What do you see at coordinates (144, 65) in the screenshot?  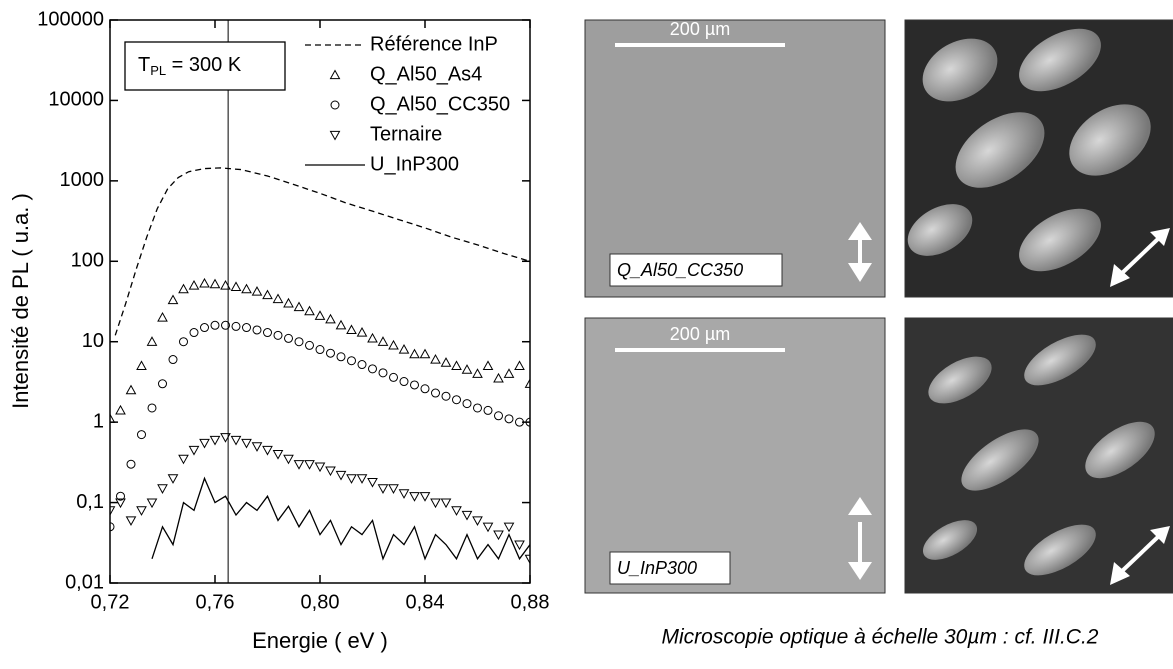 I see `annotation-part: T` at bounding box center [144, 65].